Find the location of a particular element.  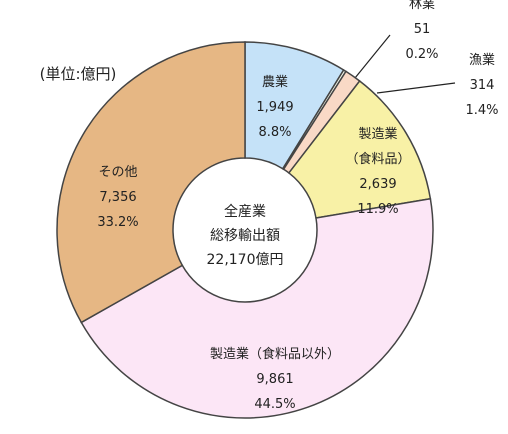

value-label: 9,861 is located at coordinates (275, 379).